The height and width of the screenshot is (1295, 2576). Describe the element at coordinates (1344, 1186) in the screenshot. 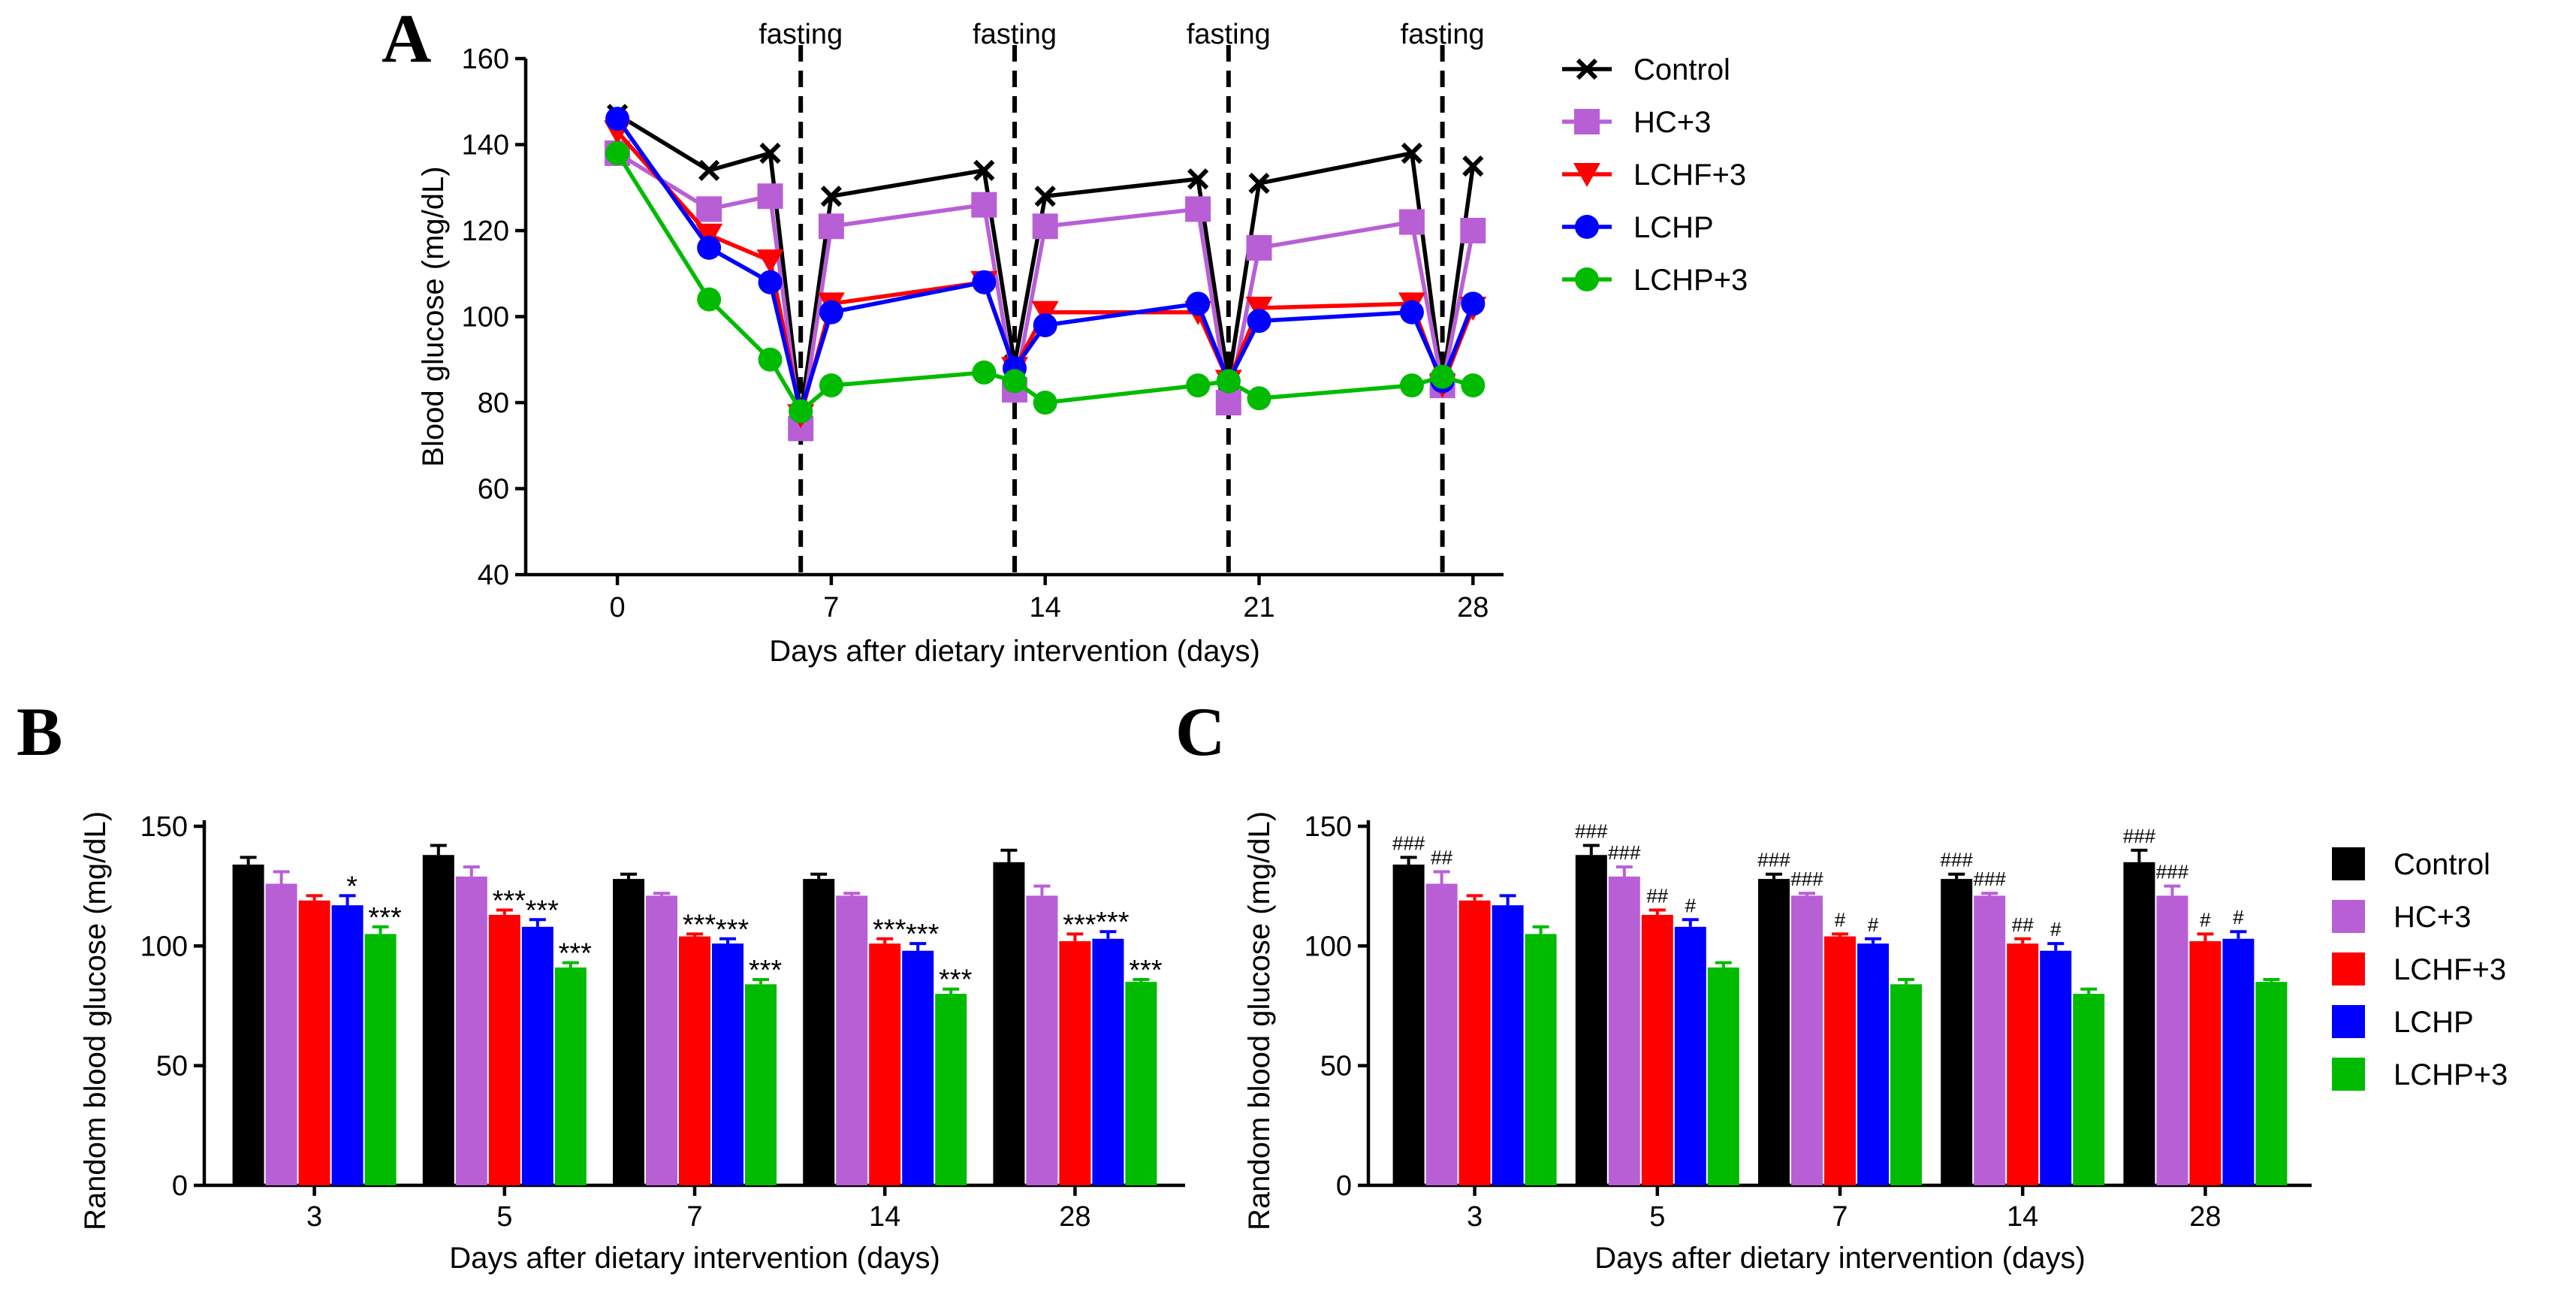

I see `panel-c-y-tick-label: 0` at that location.